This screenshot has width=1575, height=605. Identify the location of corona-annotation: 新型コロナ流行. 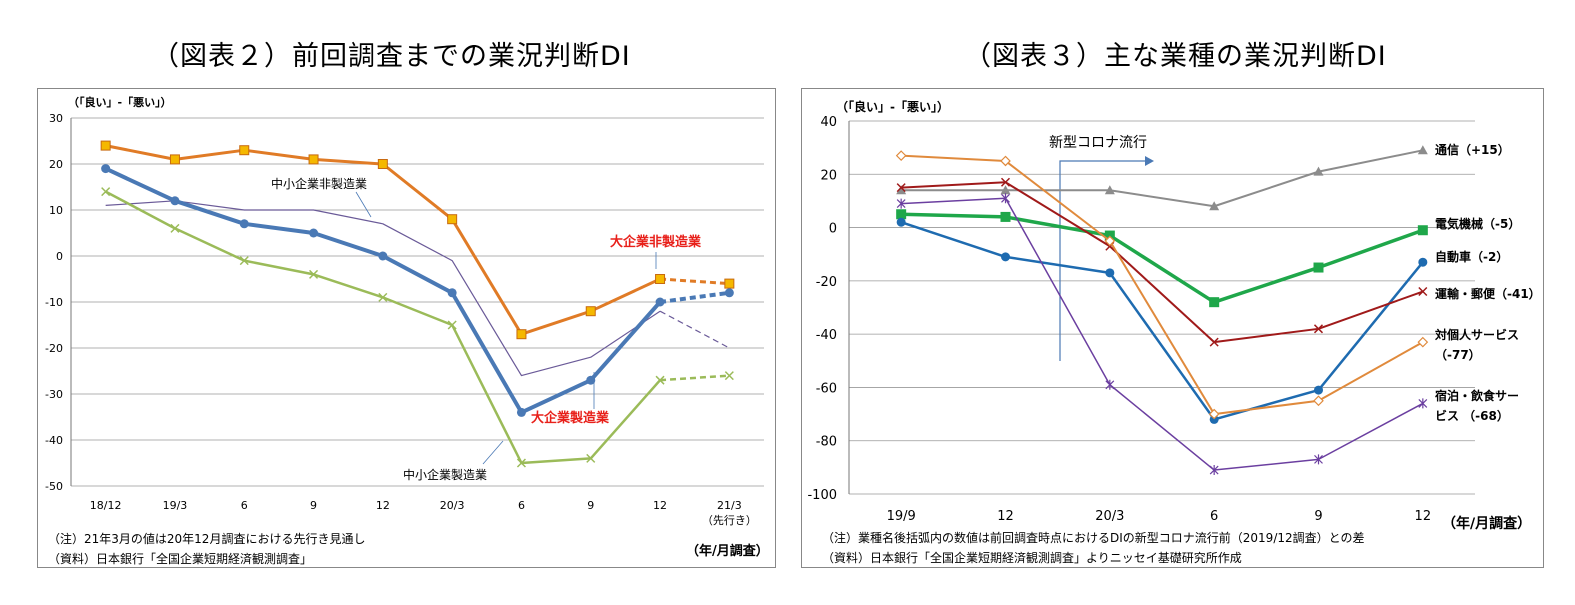
(1098, 143).